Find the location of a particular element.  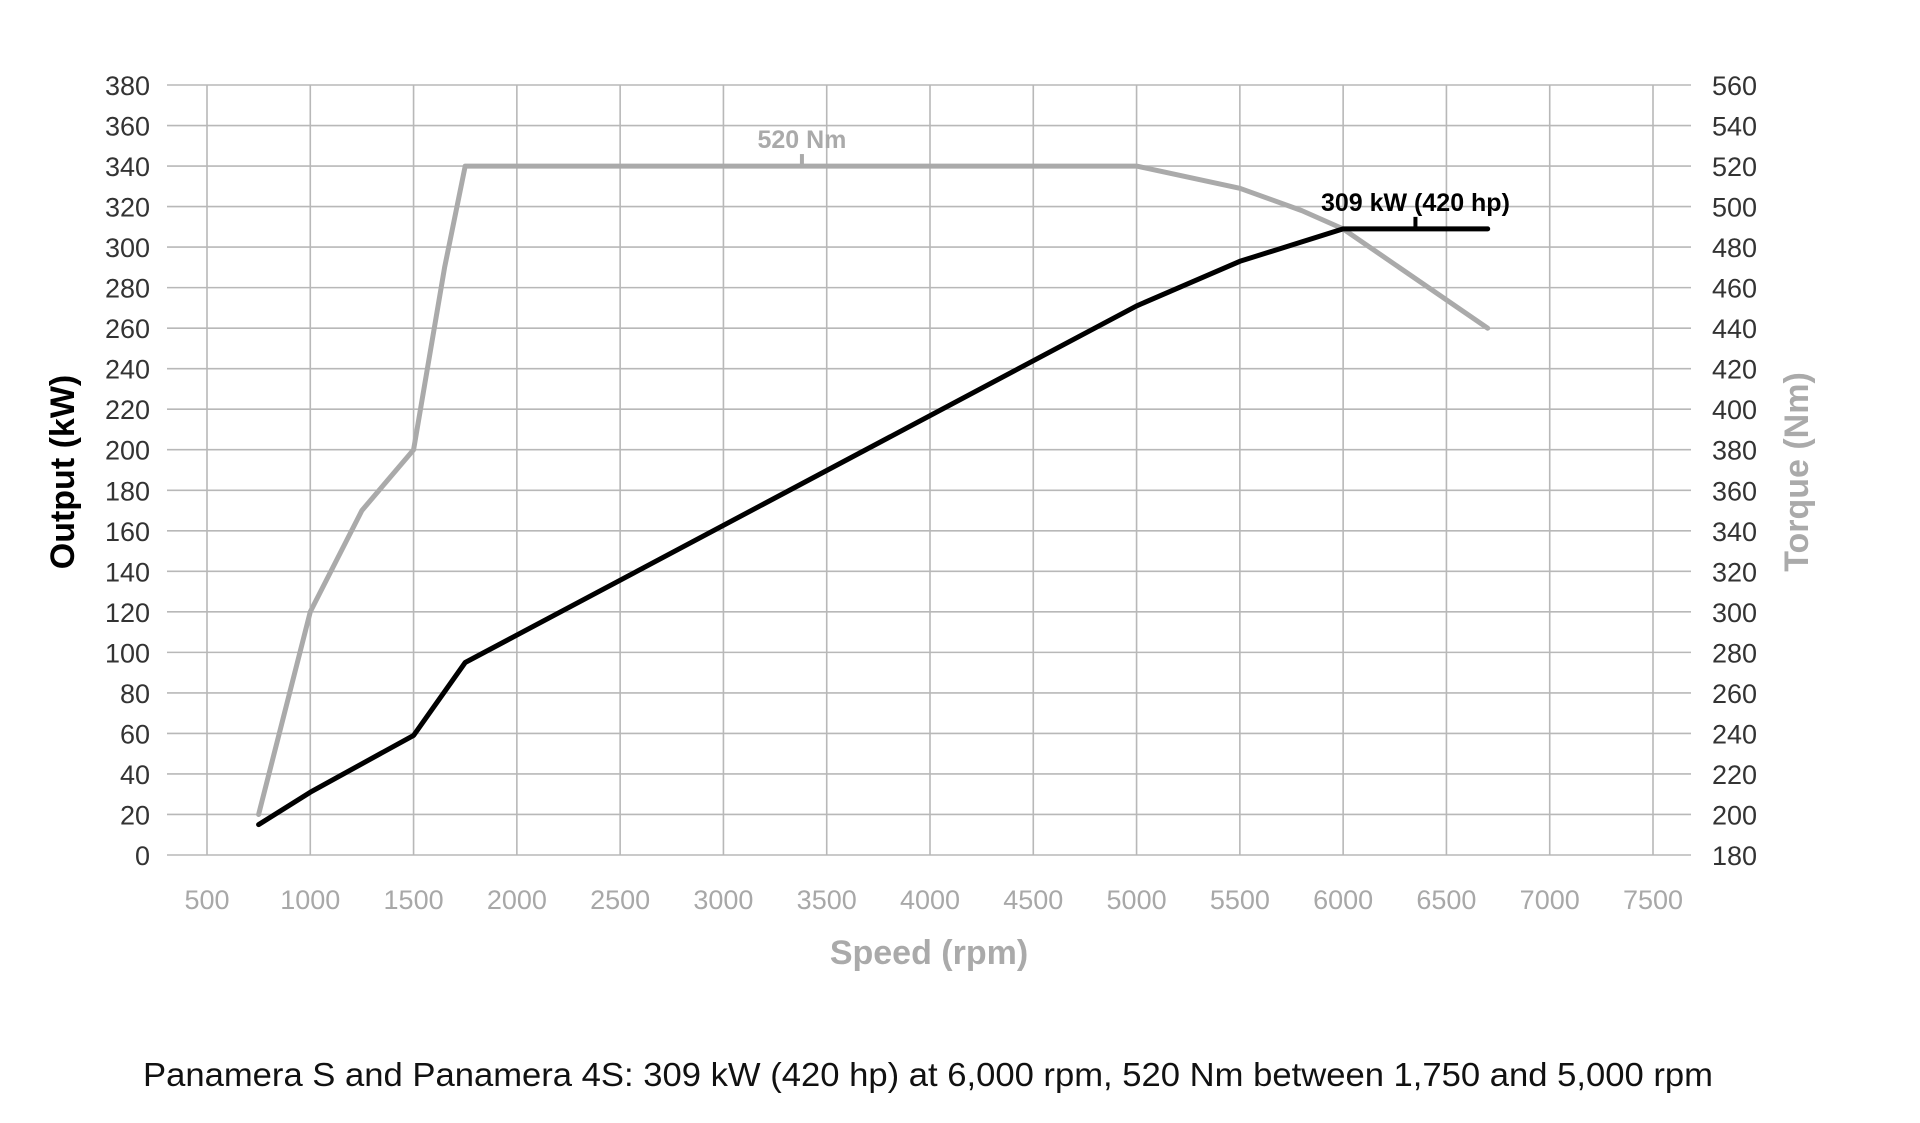

x-tick-label: 2500 is located at coordinates (620, 900).